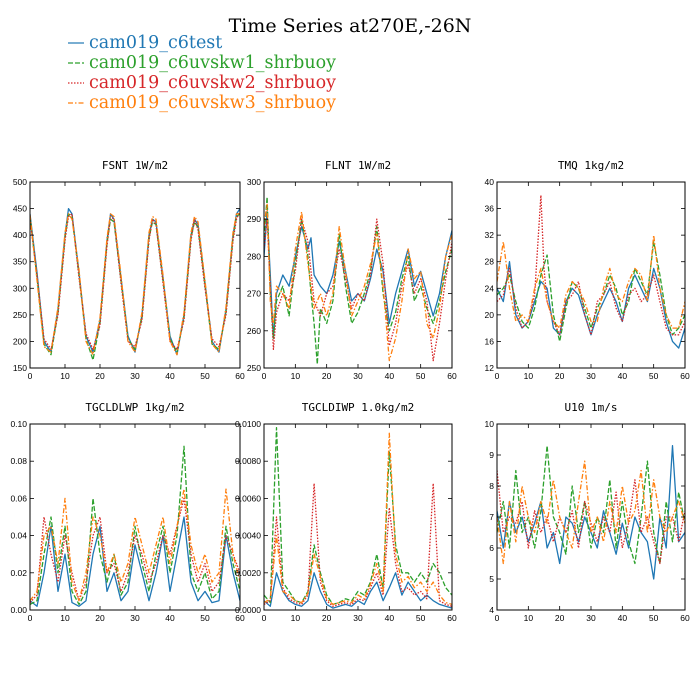 This screenshot has width=700, height=700. What do you see at coordinates (490, 315) in the screenshot?
I see `y-tick-label: 20` at bounding box center [490, 315].